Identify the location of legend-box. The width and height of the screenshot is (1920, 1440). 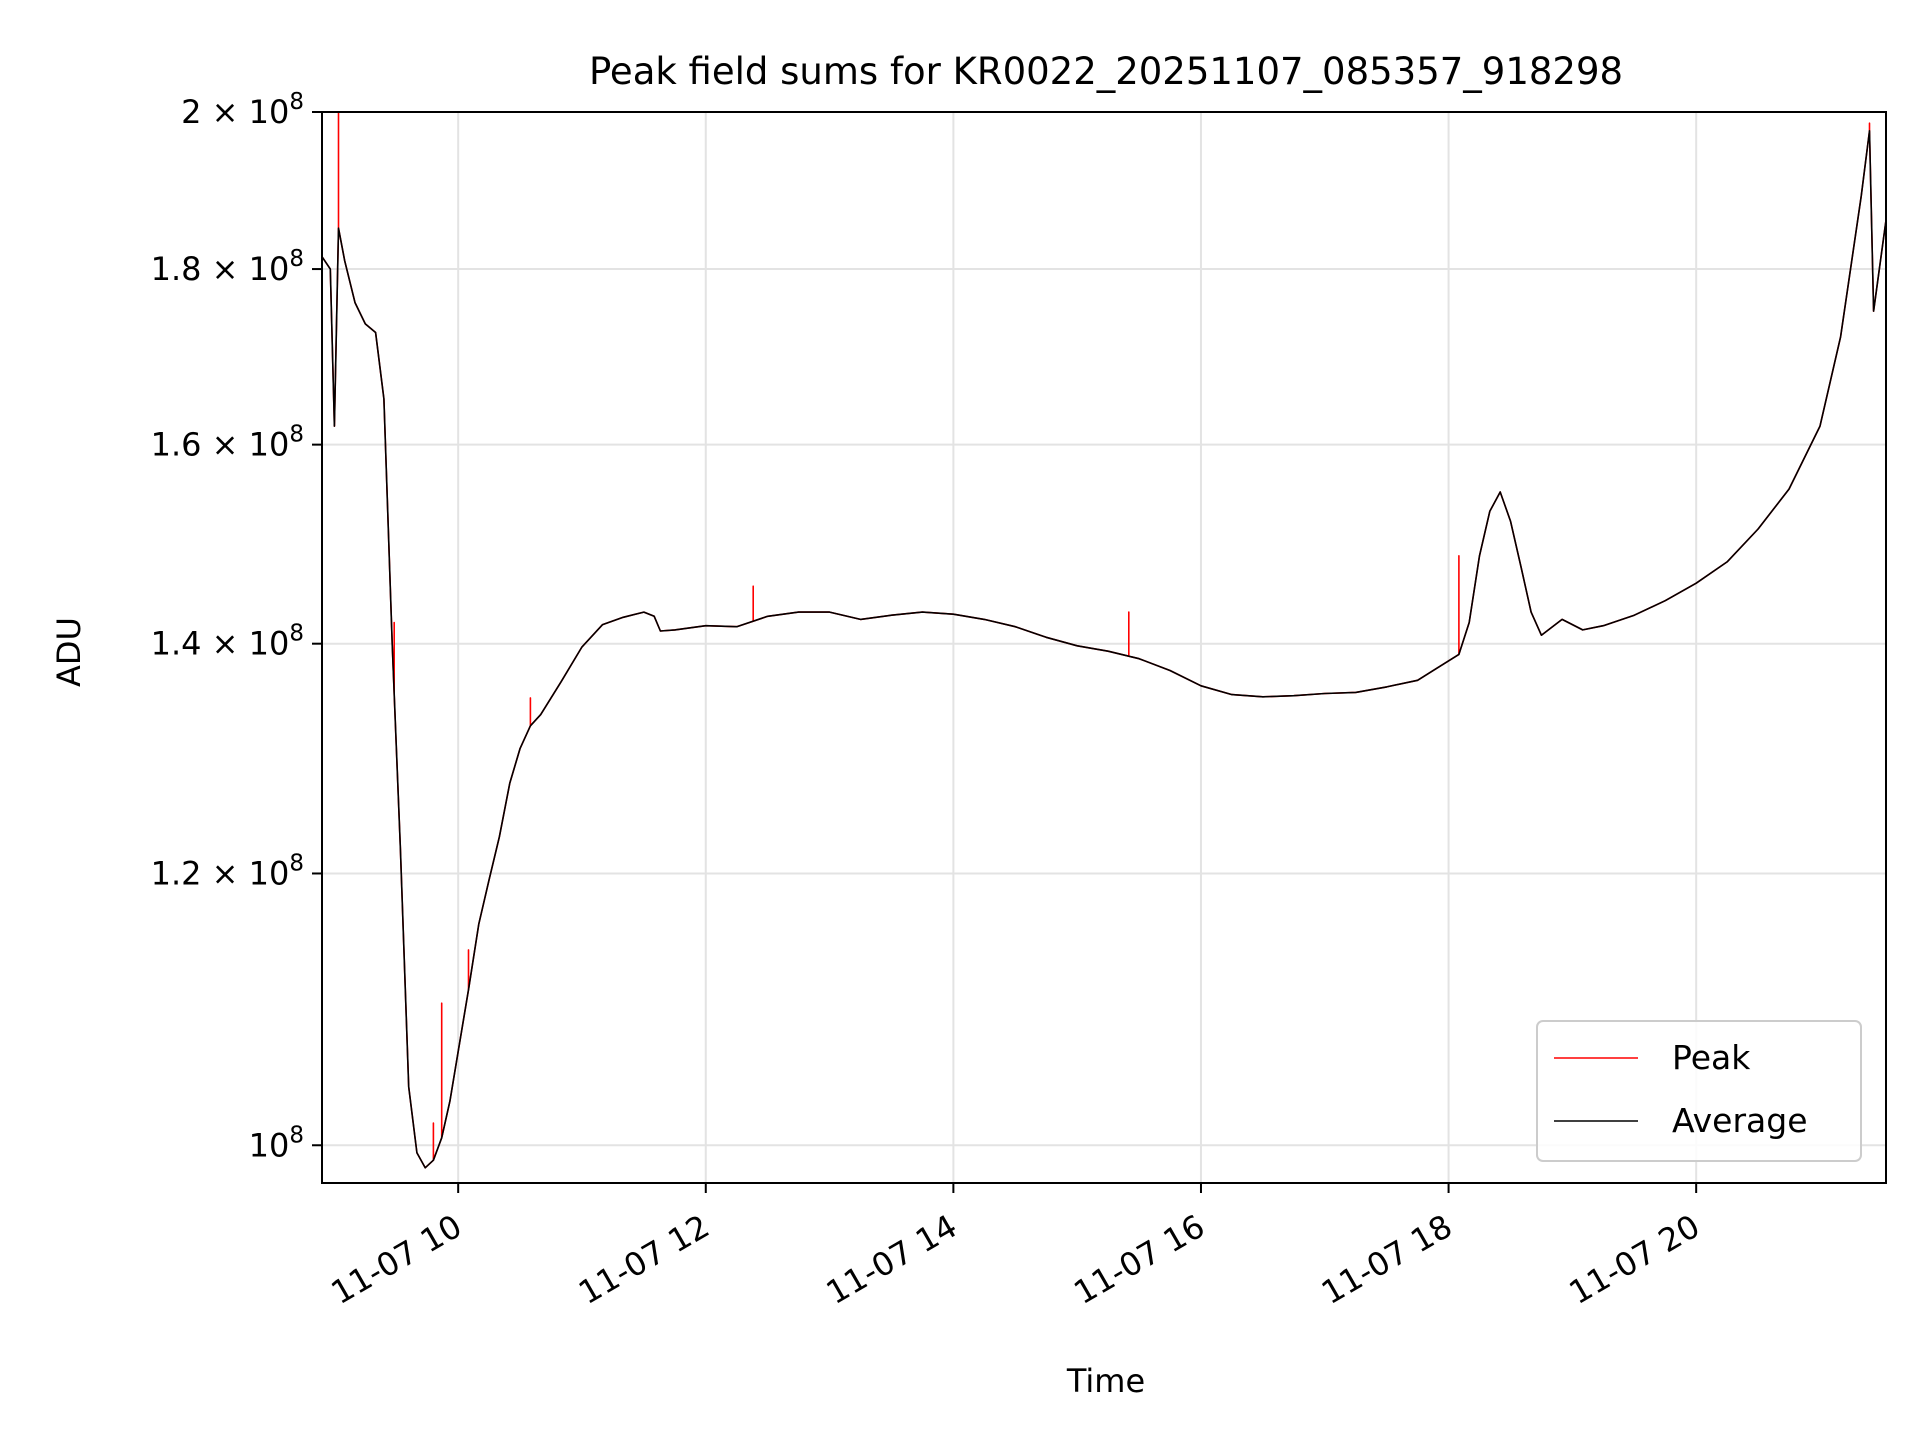
(1699, 1091).